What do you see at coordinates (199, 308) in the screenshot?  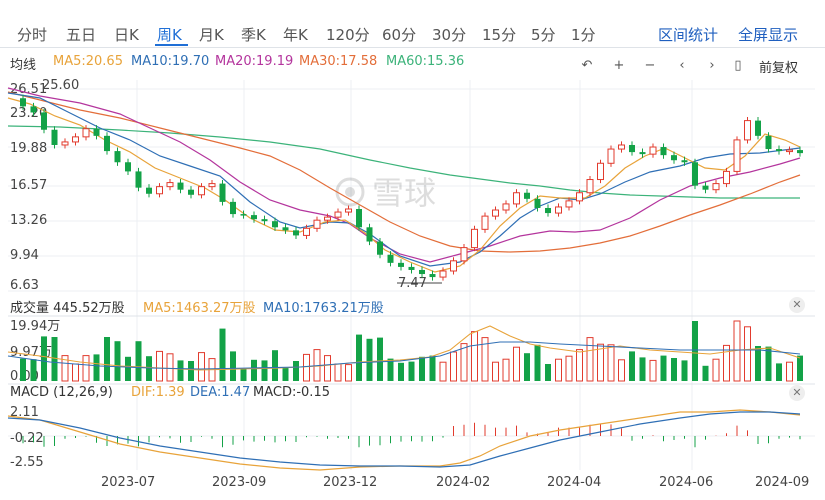 I see `volume-ma5-legend: MA5:1463.27万股` at bounding box center [199, 308].